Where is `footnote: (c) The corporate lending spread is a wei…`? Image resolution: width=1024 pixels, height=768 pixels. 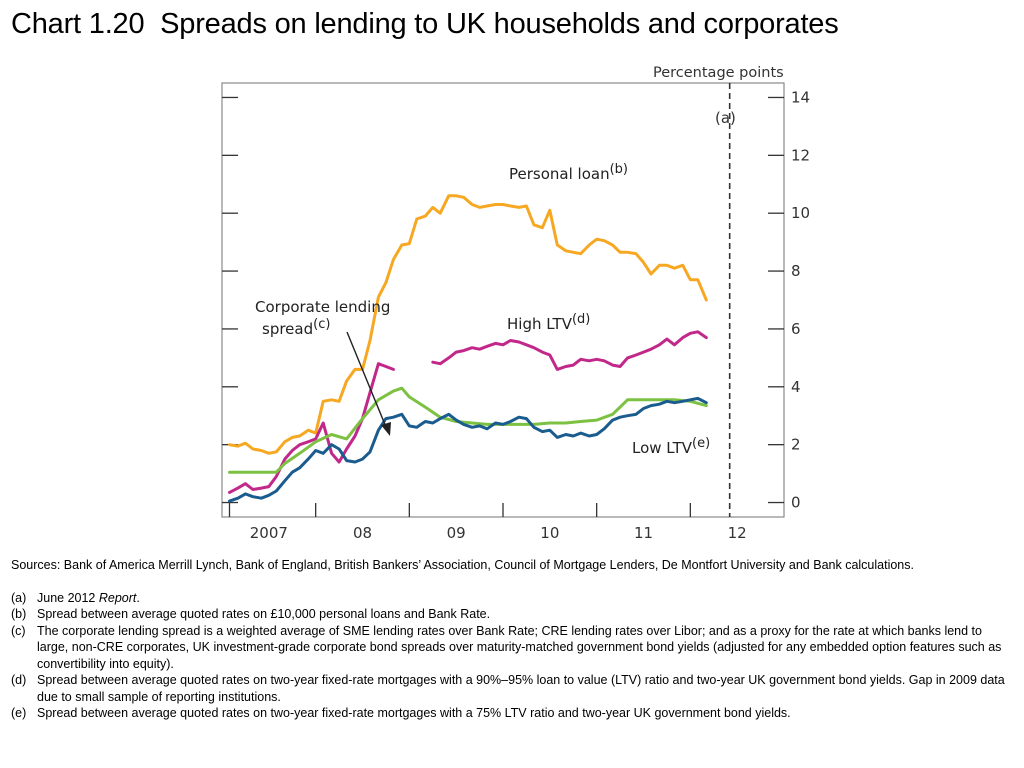
footnote: (c) The corporate lending spread is a wei… is located at coordinates (511, 648).